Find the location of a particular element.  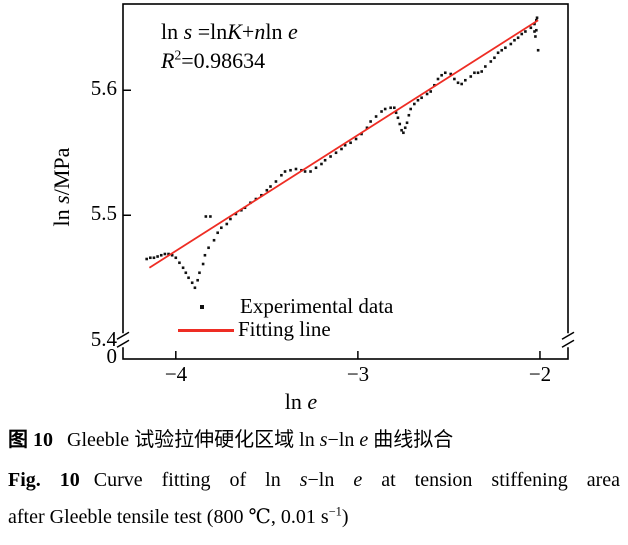

fit-equation: ln s =lnK+nln e is located at coordinates (229, 32).